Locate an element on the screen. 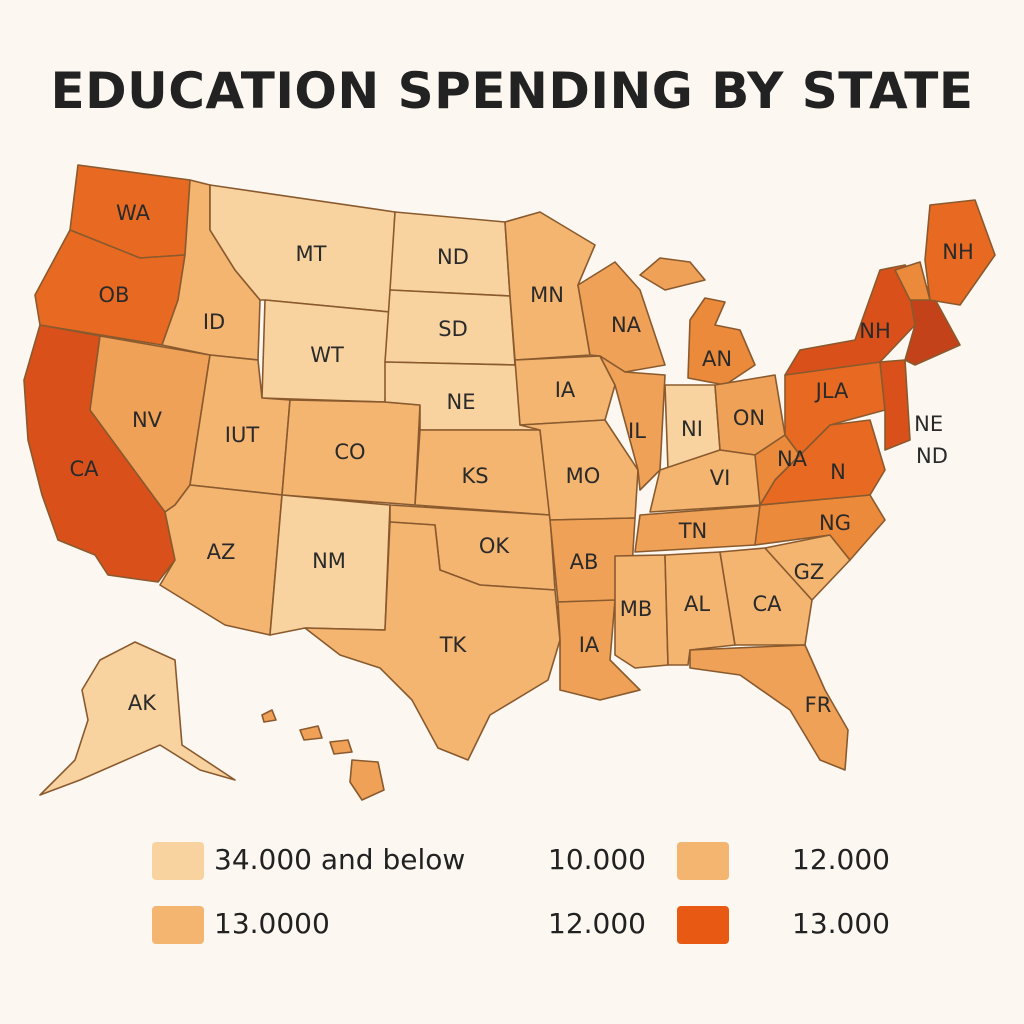  label-sc: GZ is located at coordinates (809, 572).